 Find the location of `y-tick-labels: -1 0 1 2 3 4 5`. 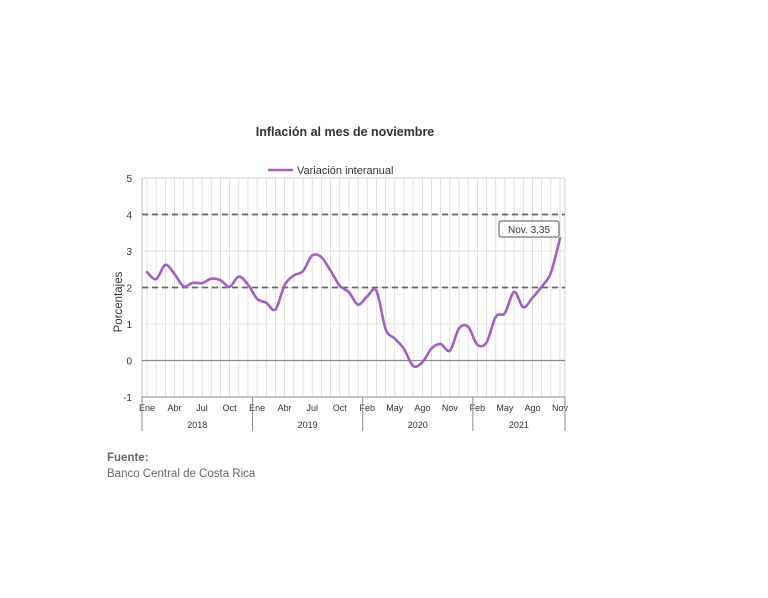

y-tick-labels: -1 0 1 2 3 4 5 is located at coordinates (127, 289).